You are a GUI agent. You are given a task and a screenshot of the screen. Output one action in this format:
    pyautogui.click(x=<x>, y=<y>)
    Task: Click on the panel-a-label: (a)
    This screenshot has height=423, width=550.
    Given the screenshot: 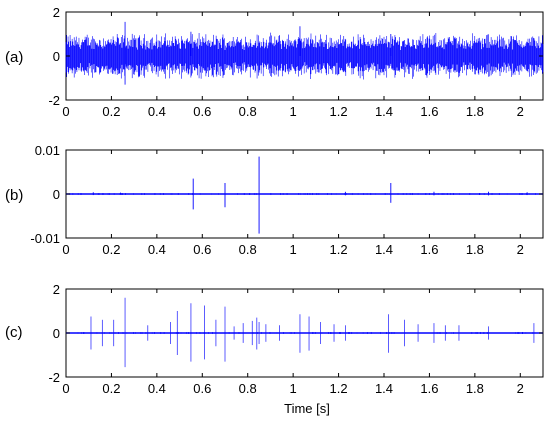 What is the action you would take?
    pyautogui.click(x=14, y=57)
    